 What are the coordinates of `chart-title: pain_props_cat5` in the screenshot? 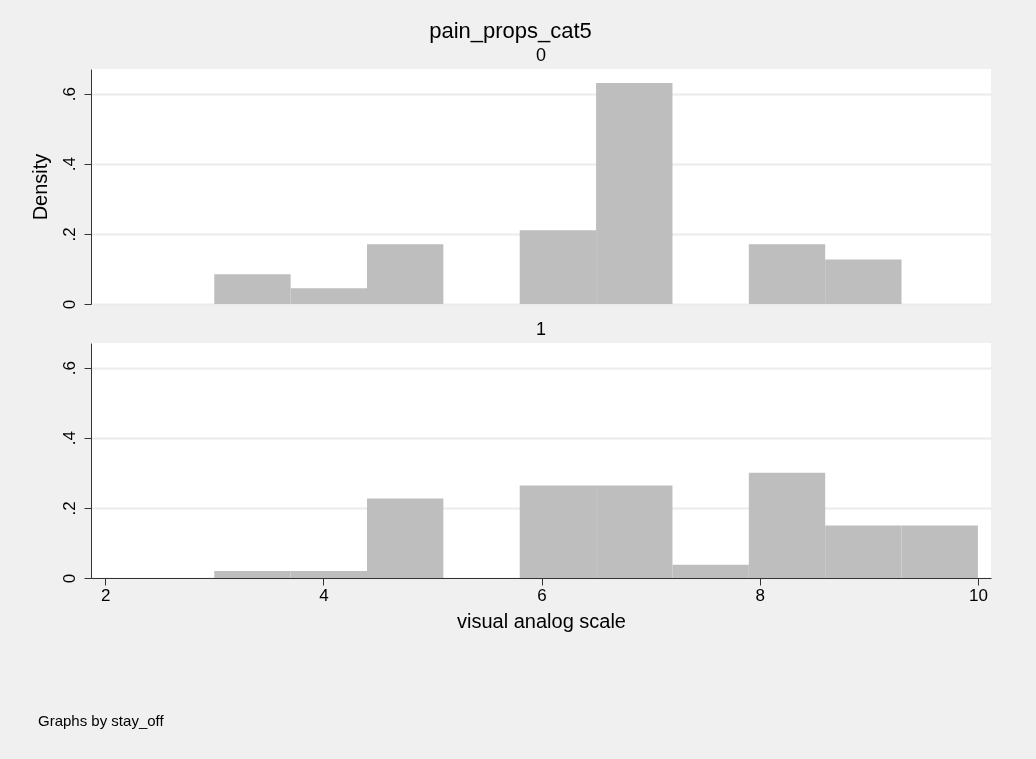 It's located at (510, 30).